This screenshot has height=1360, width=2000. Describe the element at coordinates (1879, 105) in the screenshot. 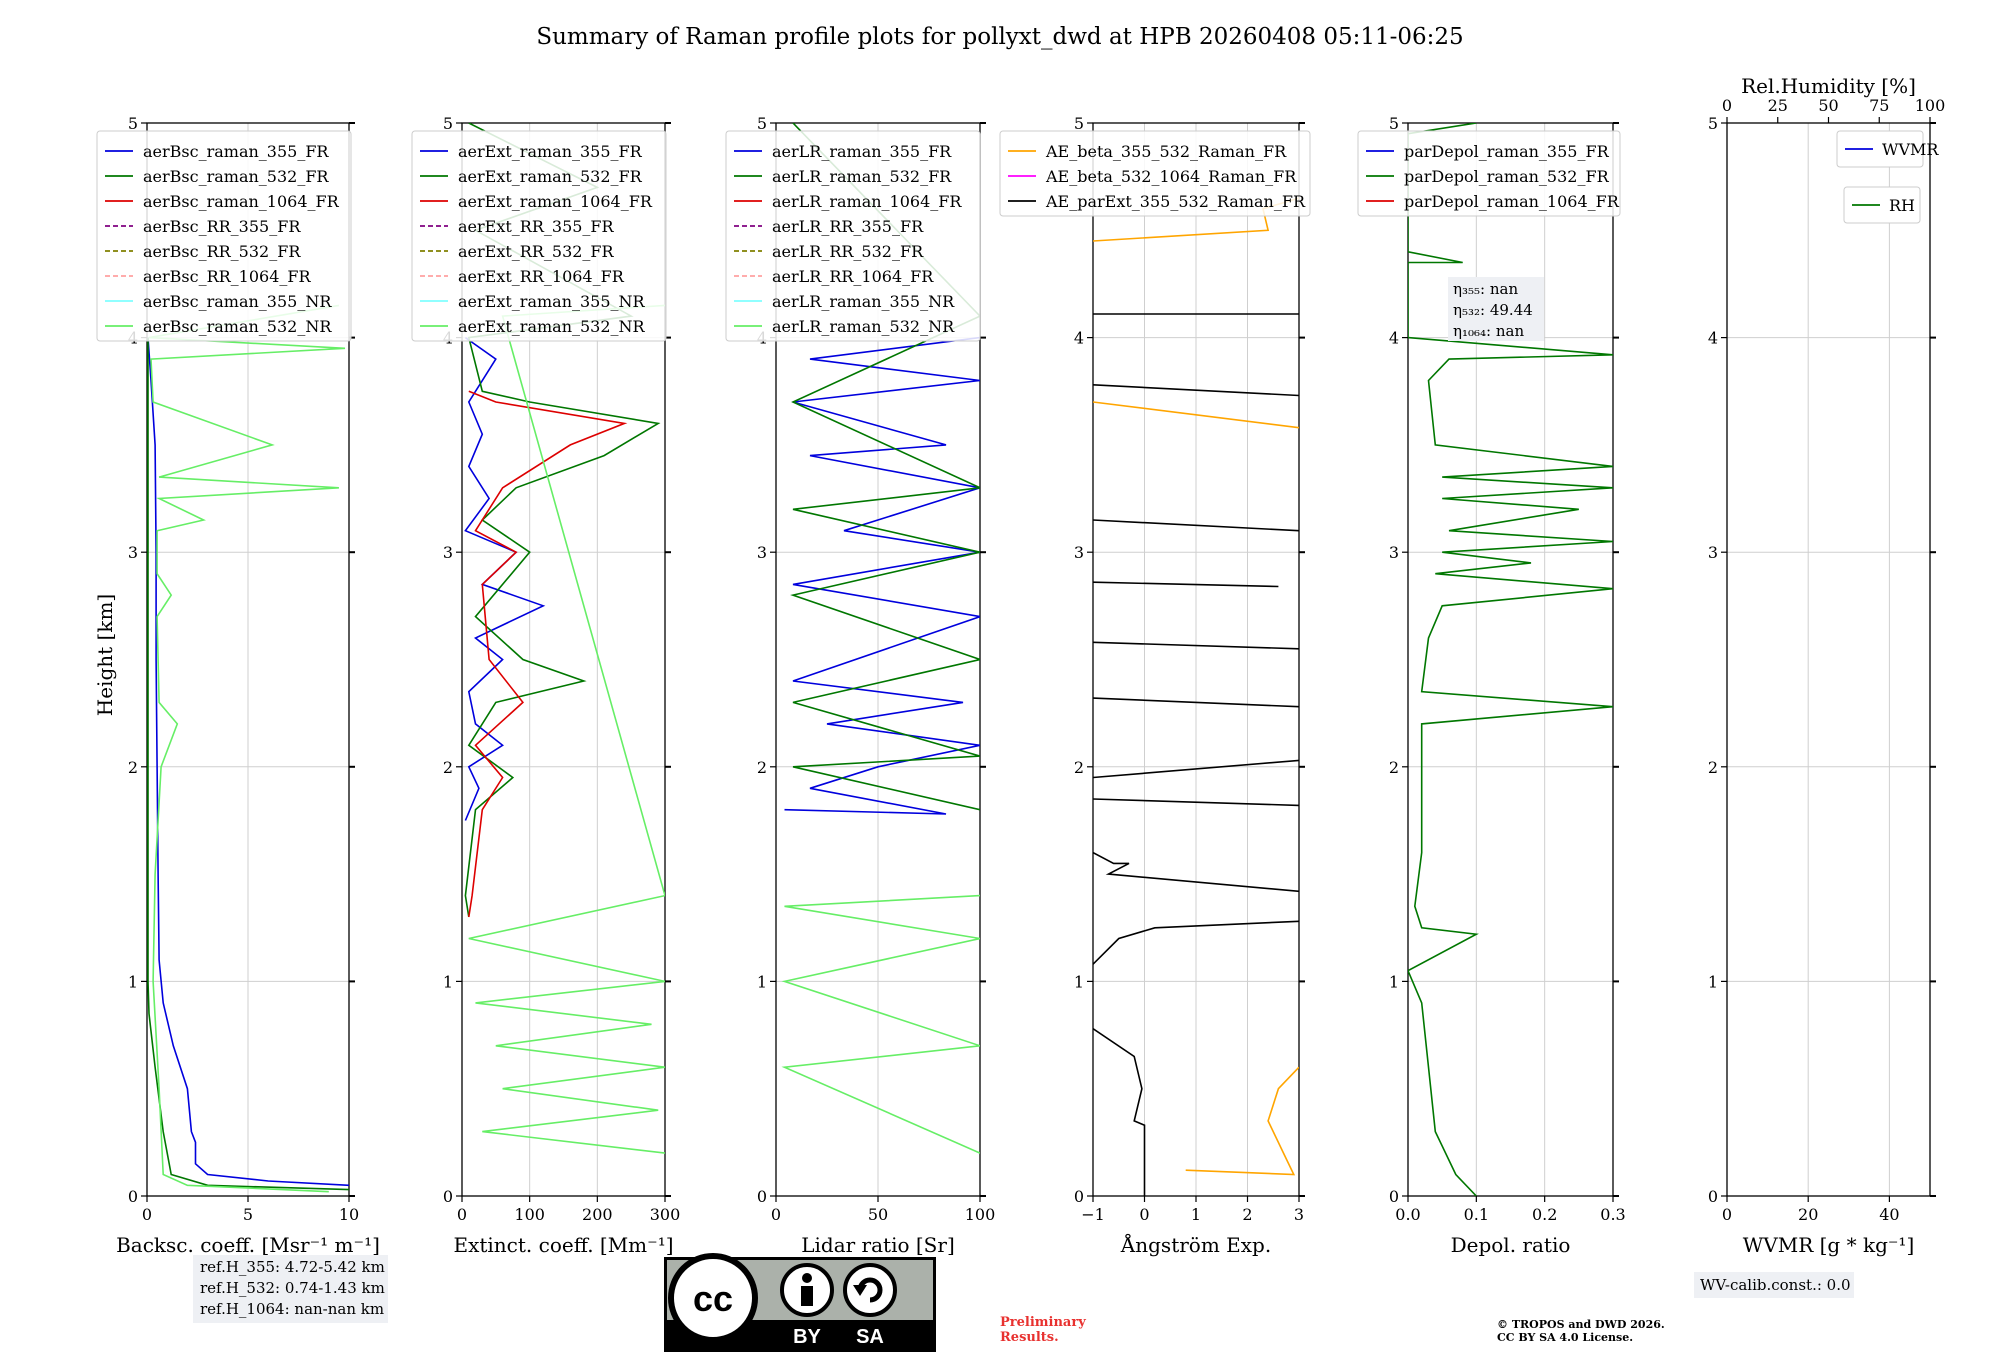

I see `top-tick-label: 75` at that location.